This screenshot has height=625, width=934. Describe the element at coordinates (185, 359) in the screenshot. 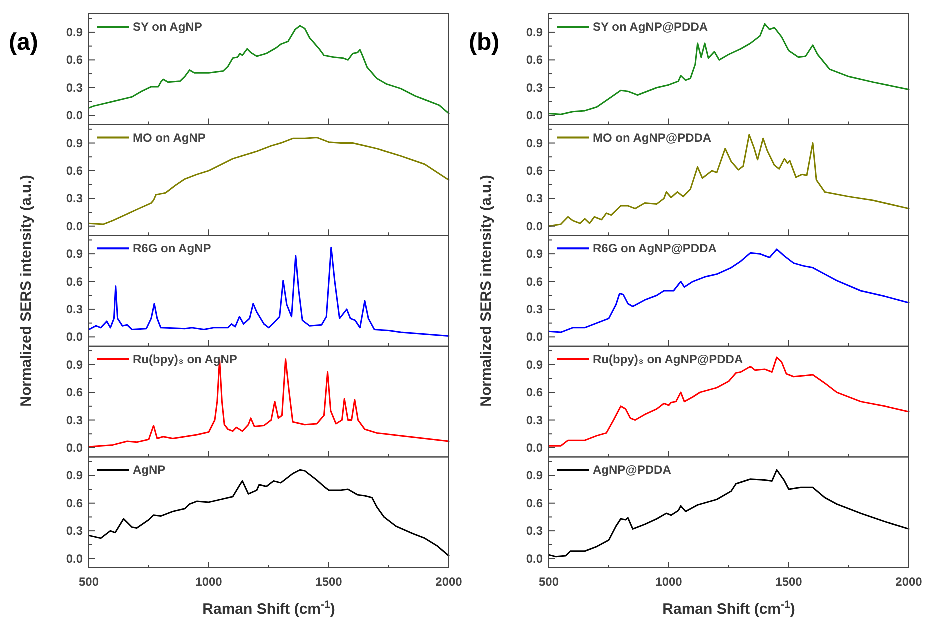

I see `legend-label: Ru(bpy)₃ on AgNP` at that location.